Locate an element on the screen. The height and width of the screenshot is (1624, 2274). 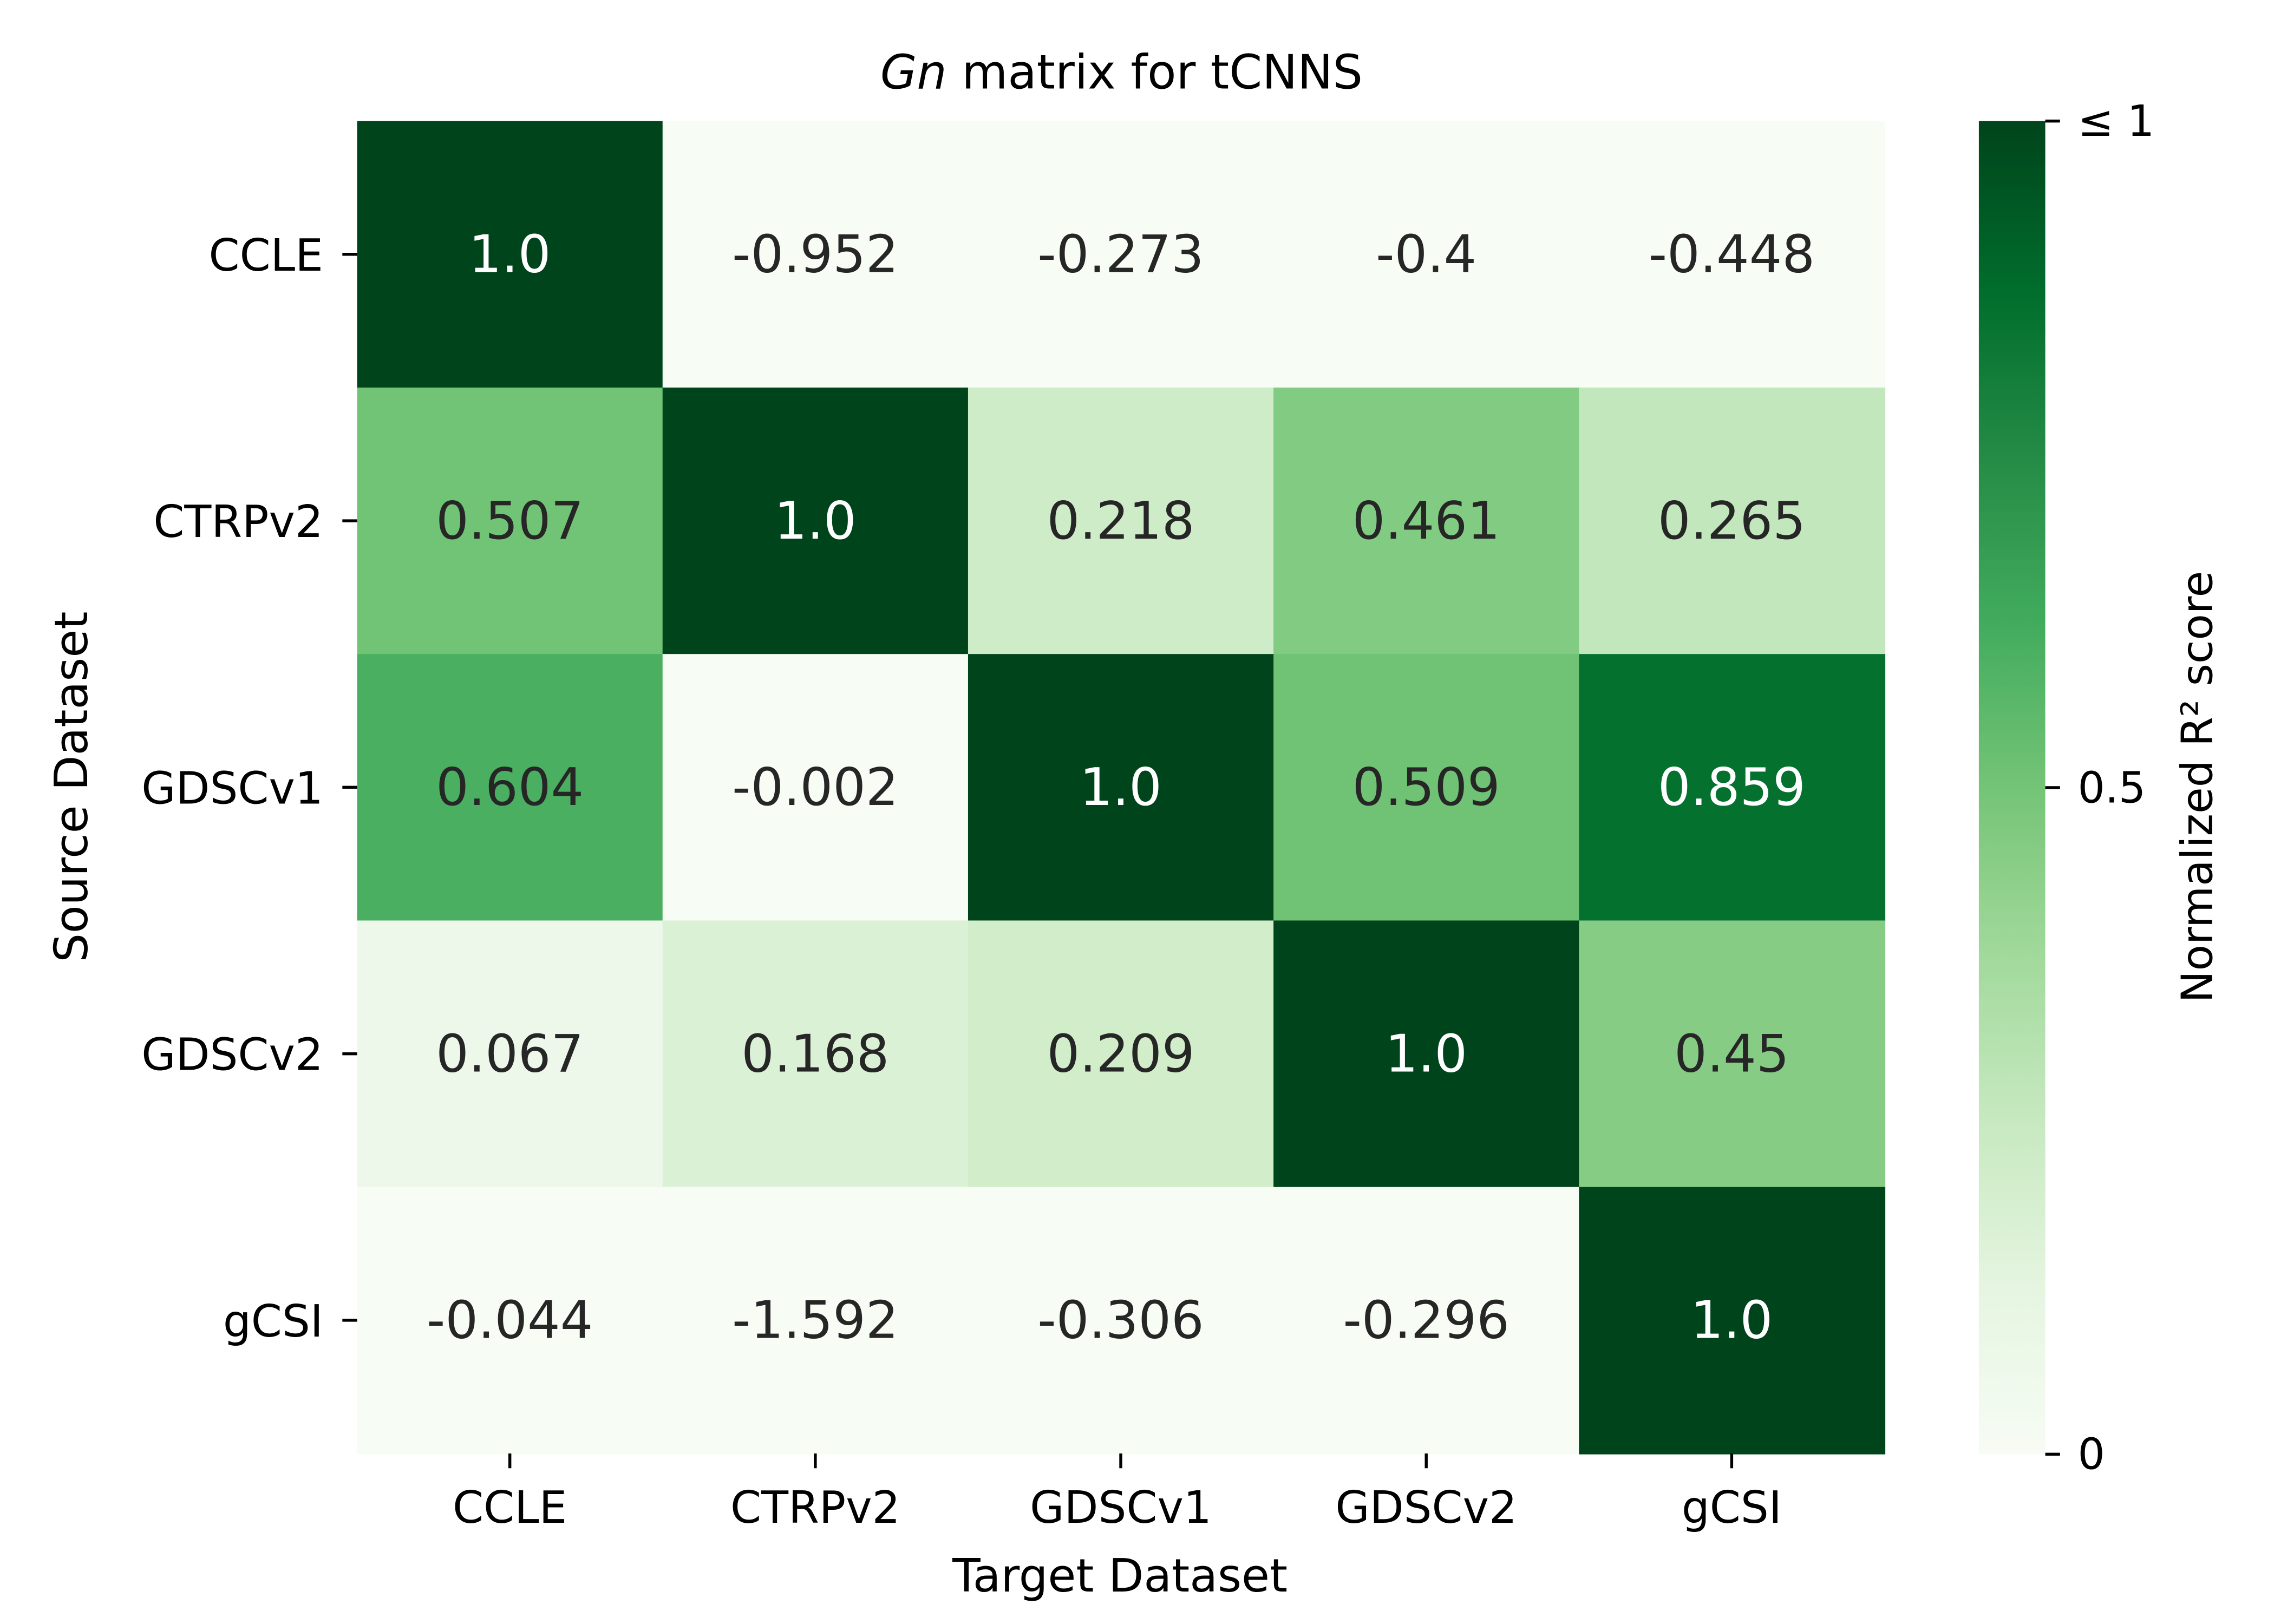
colorbar-ticks: ≤ 1 0.5 0 is located at coordinates (2100, 787).